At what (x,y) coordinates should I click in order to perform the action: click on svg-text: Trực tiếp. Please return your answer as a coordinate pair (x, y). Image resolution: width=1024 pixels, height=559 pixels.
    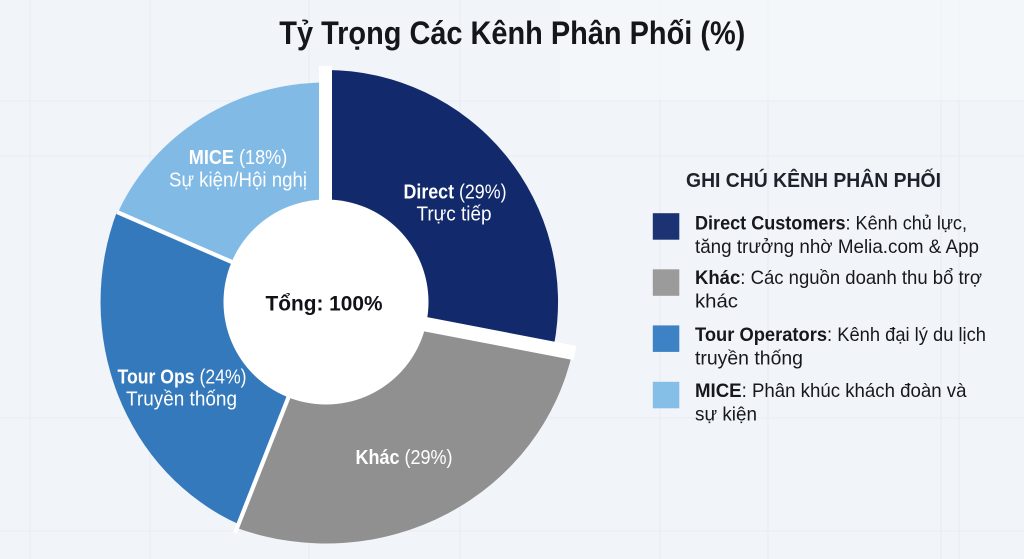
    Looking at the image, I should click on (454, 215).